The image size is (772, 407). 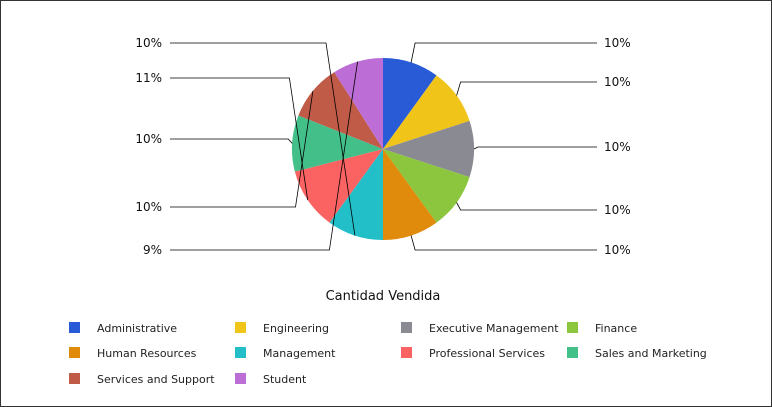 What do you see at coordinates (152, 250) in the screenshot?
I see `percent-label: 9%` at bounding box center [152, 250].